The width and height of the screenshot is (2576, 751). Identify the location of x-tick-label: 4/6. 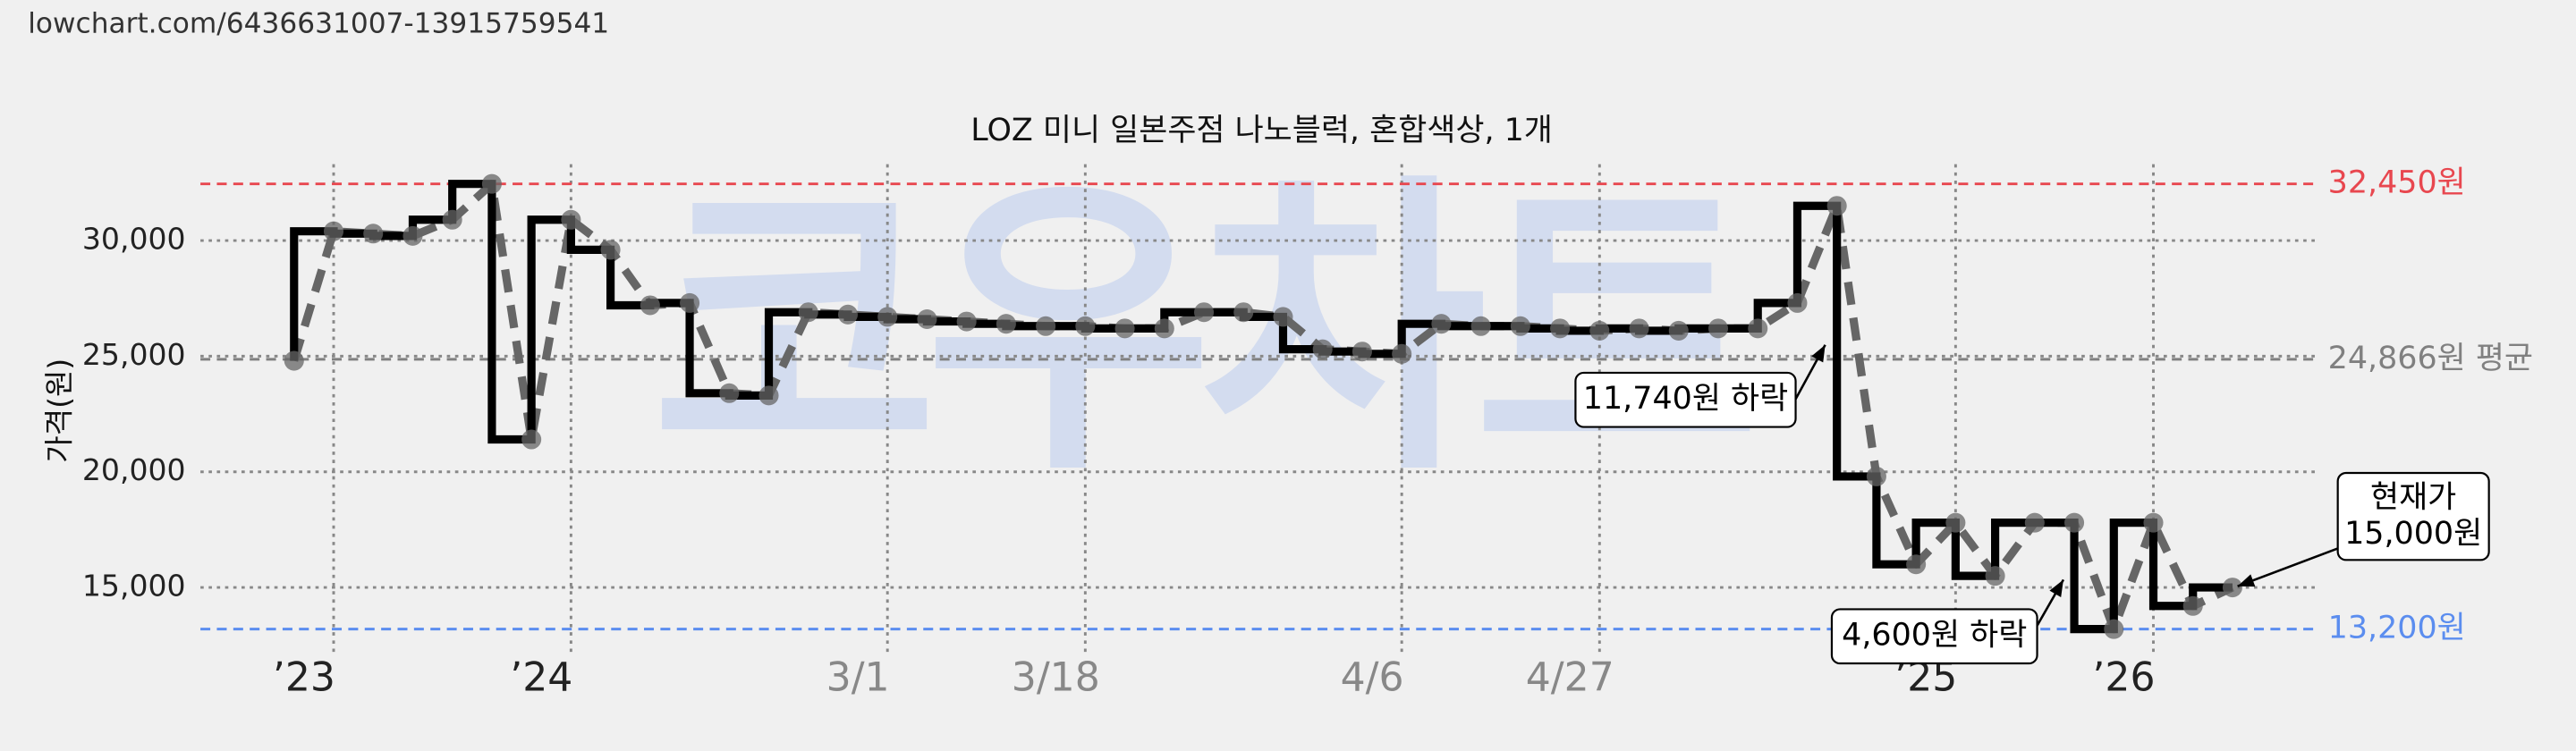
(1372, 677).